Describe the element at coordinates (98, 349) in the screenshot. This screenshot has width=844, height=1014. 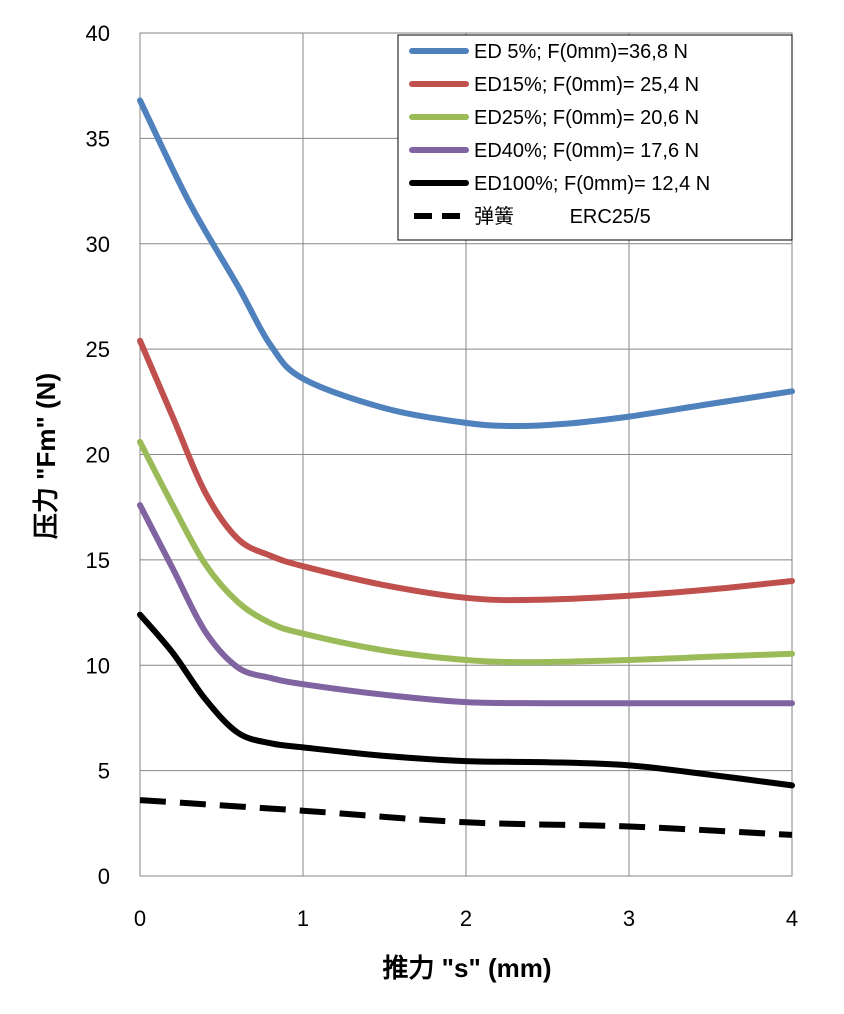
I see `y-tick-label: 25` at that location.